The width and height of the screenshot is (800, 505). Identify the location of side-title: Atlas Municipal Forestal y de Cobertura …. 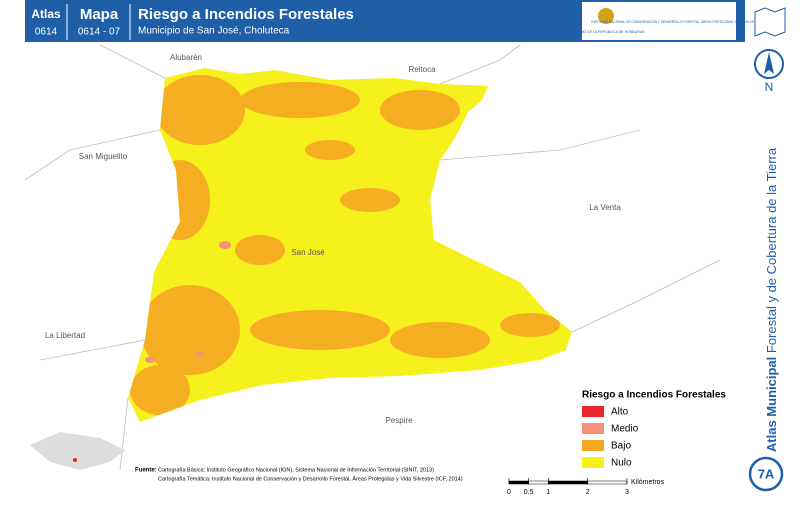
(771, 299).